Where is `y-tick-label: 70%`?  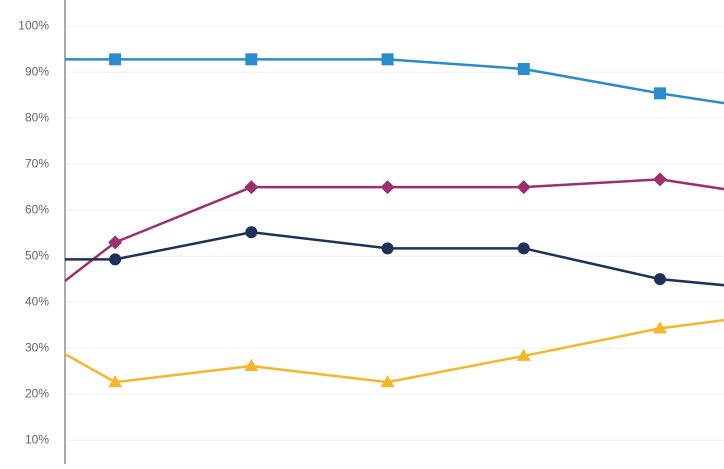 y-tick-label: 70% is located at coordinates (37, 163).